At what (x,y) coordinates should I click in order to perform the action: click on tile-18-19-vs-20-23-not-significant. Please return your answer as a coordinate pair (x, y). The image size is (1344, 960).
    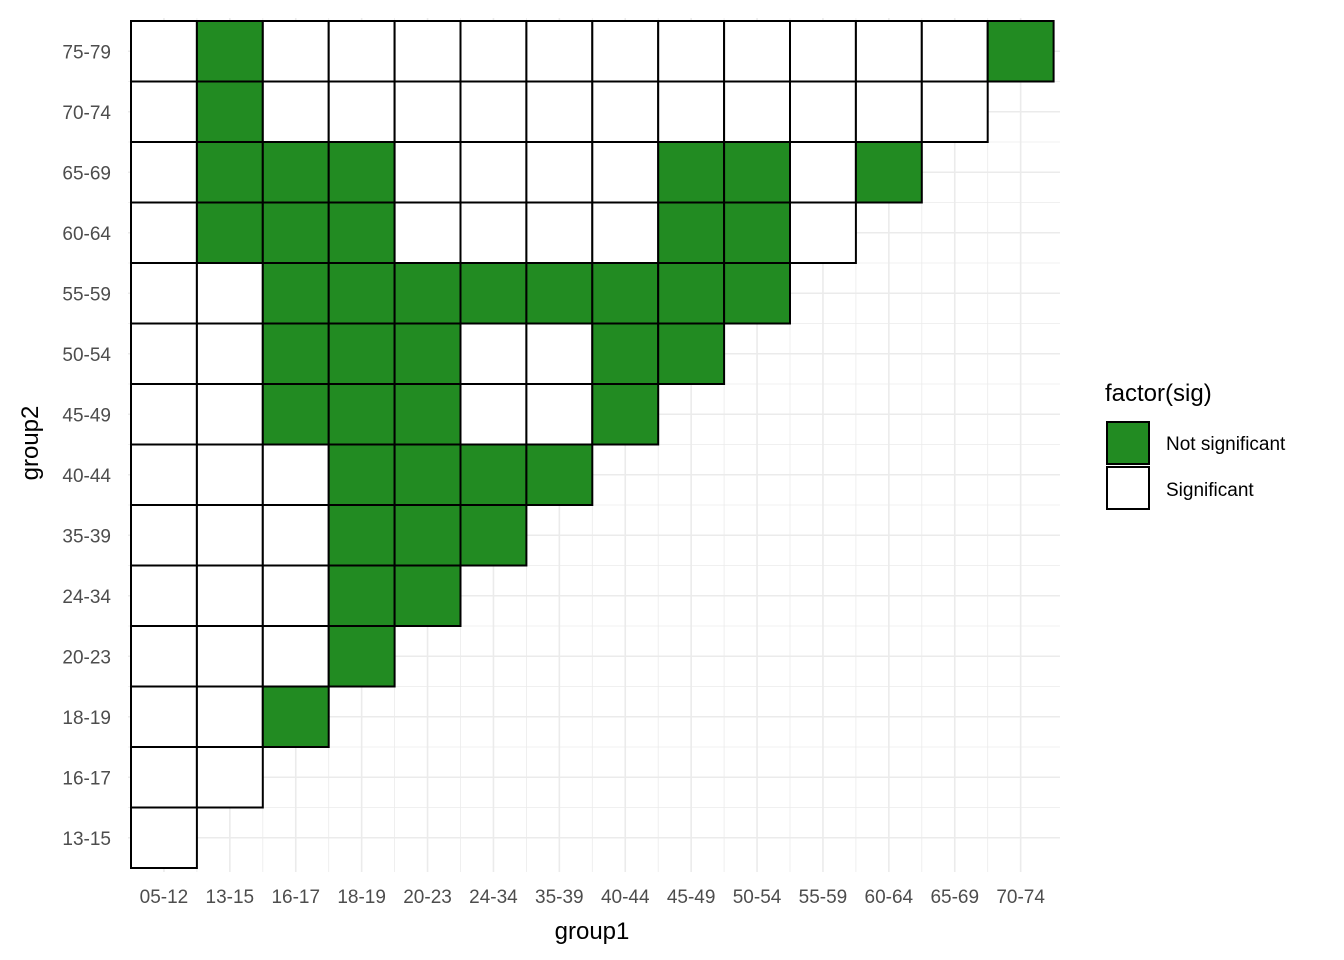
    Looking at the image, I should click on (361, 656).